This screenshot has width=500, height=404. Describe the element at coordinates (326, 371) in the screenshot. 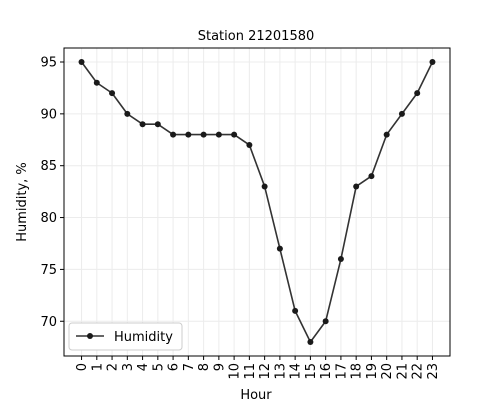

I see `x-tick-label: 16` at that location.